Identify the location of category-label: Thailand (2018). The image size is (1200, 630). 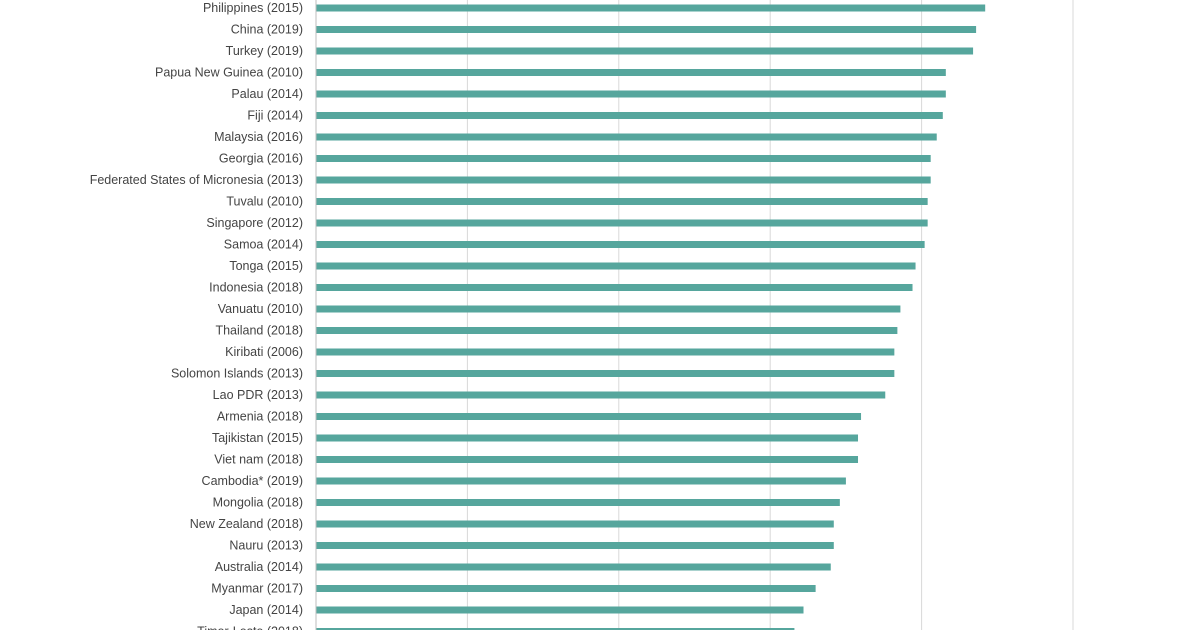
(259, 331).